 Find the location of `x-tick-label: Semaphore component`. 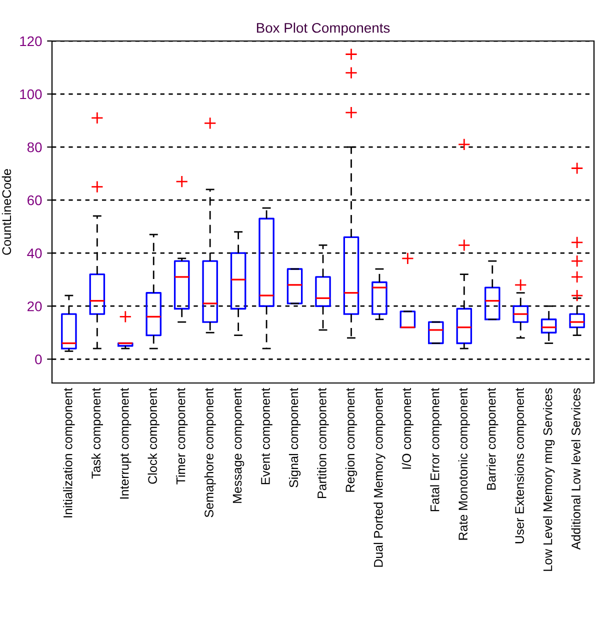

x-tick-label: Semaphore component is located at coordinates (210, 453).